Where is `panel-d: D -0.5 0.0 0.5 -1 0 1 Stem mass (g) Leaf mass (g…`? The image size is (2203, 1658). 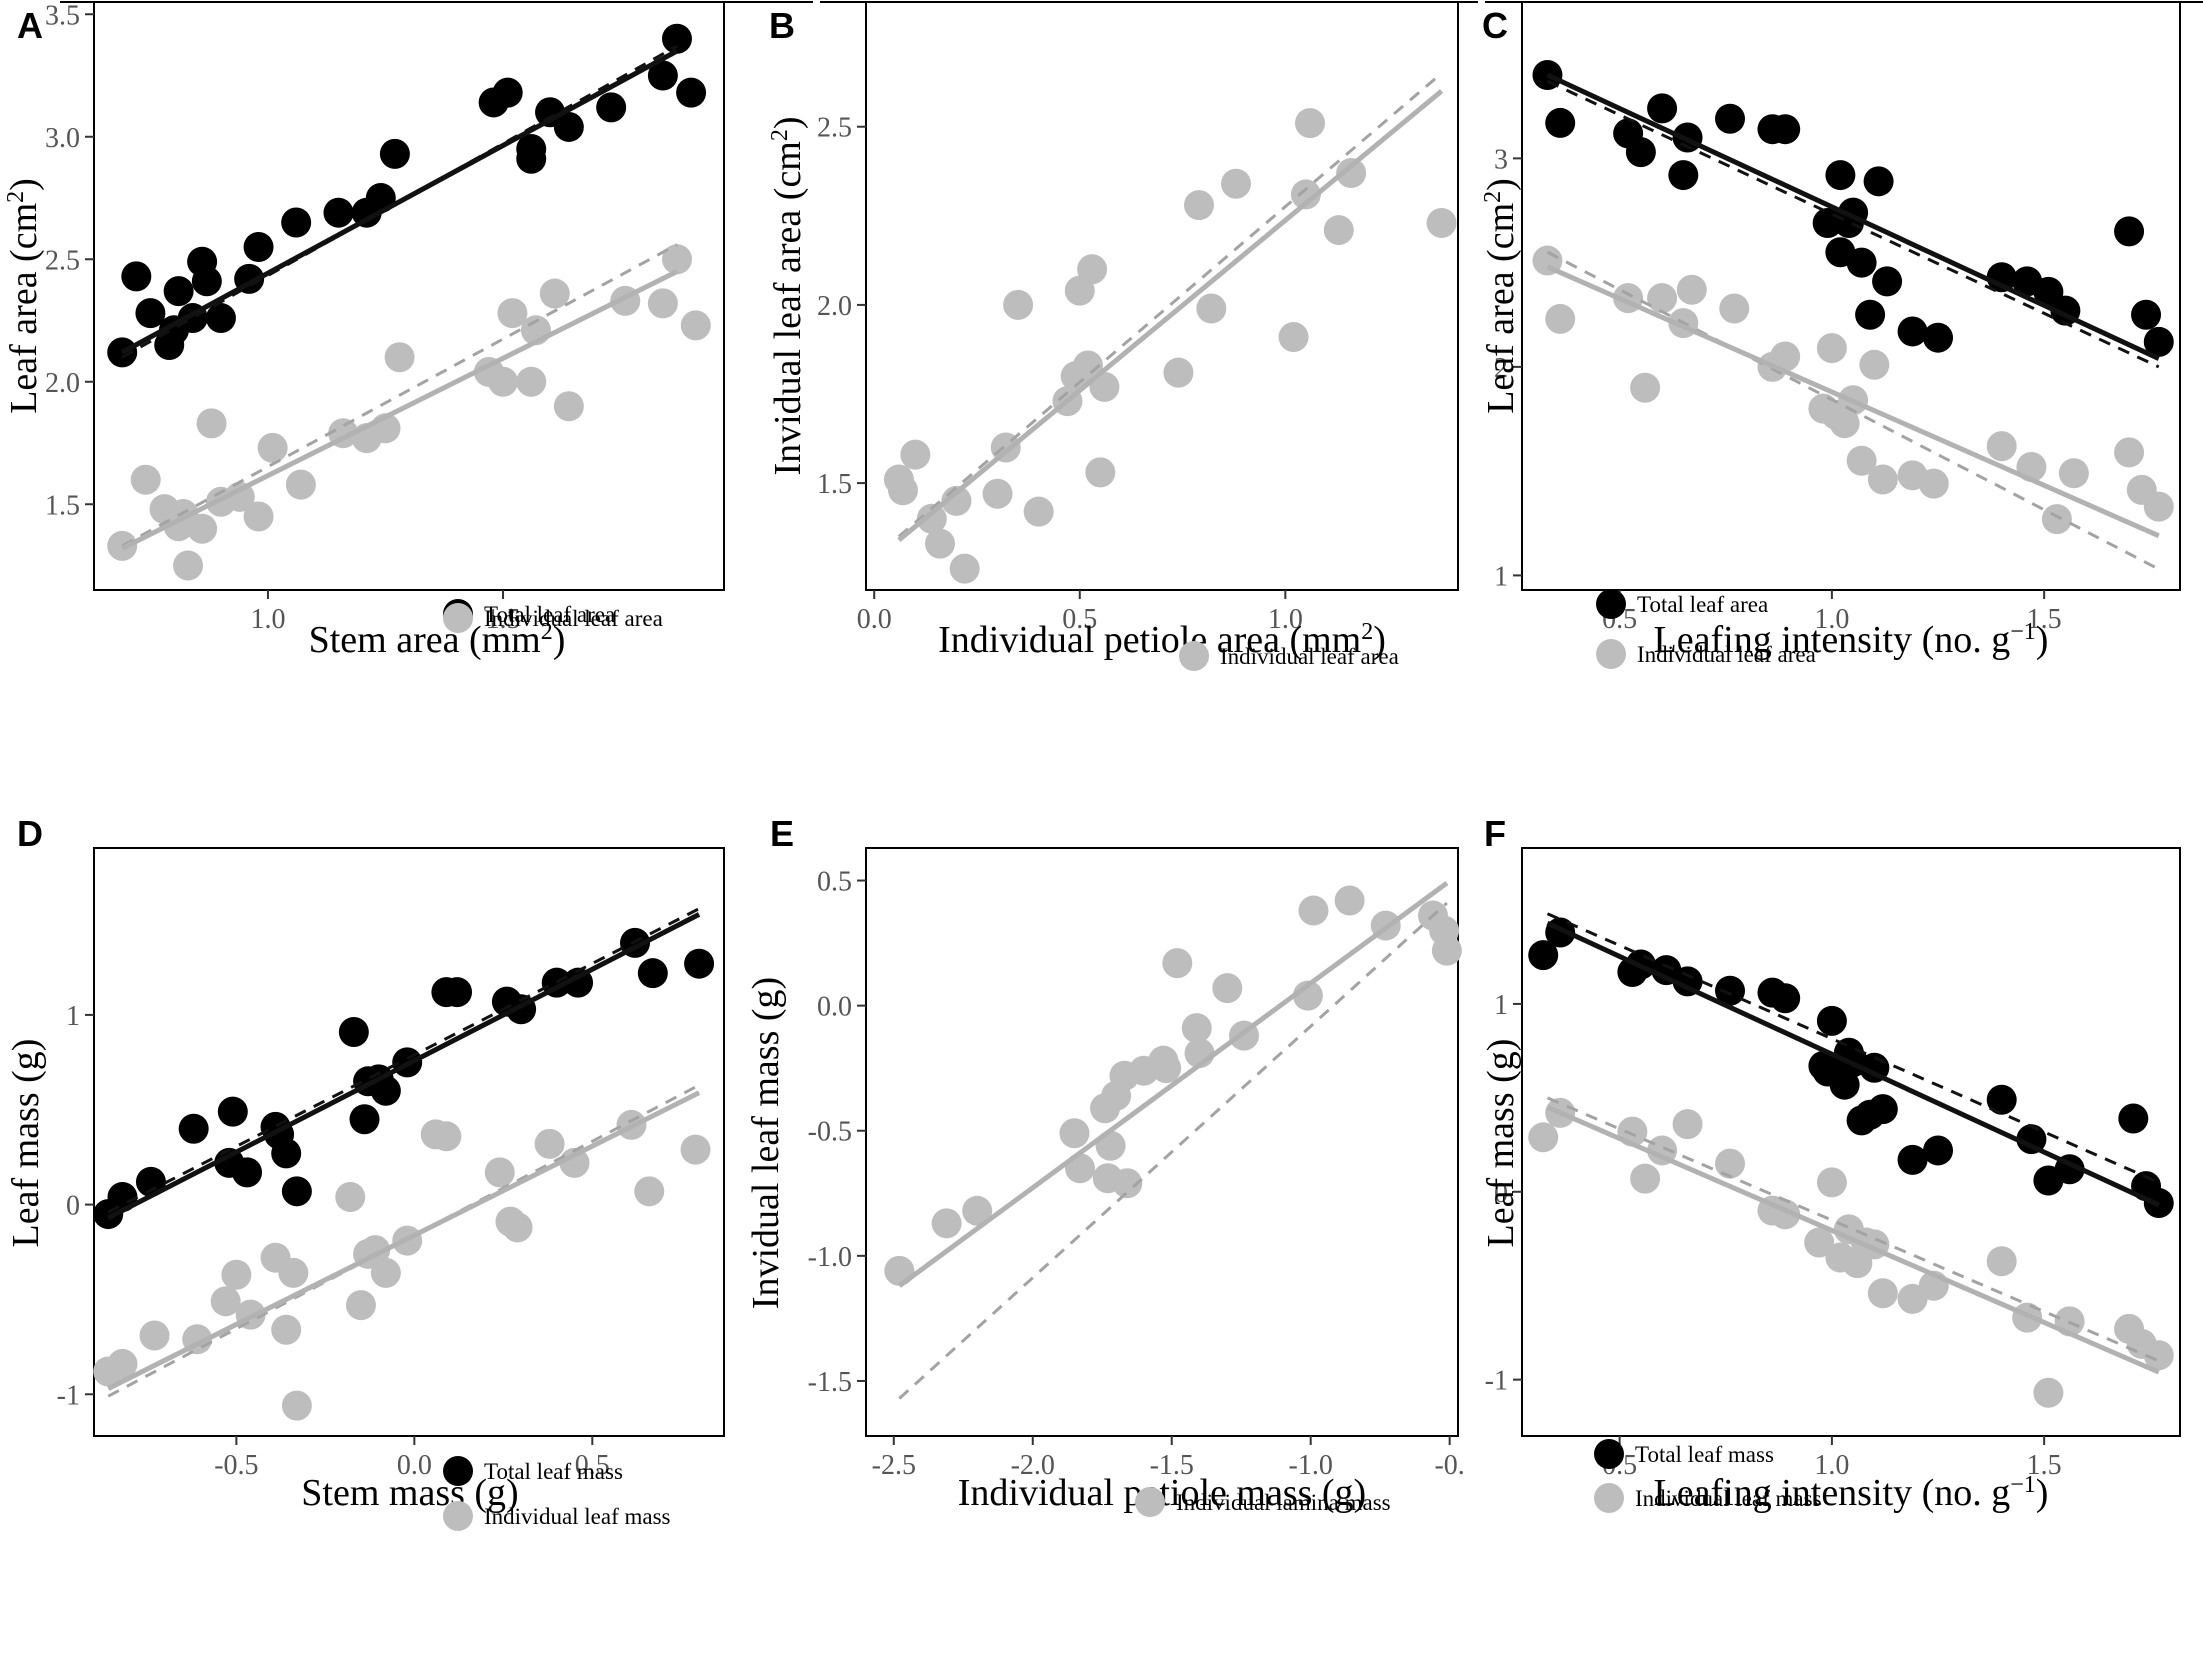
panel-d: D -0.5 0.0 0.5 -1 0 1 Stem mass (g) Leaf mass (g… is located at coordinates (365, 1172).